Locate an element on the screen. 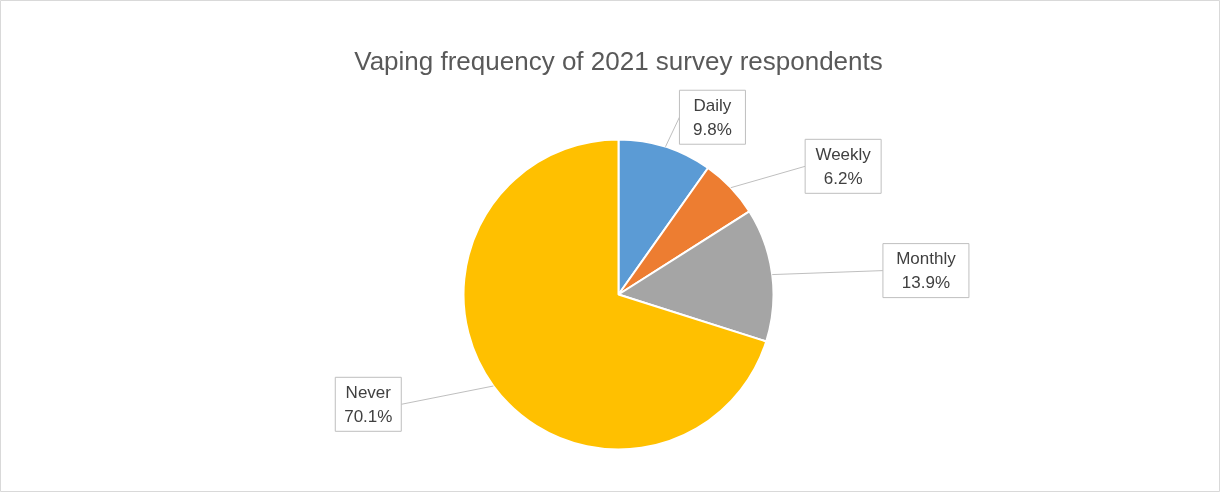 The height and width of the screenshot is (496, 1224). slice-label: Monthly is located at coordinates (926, 259).